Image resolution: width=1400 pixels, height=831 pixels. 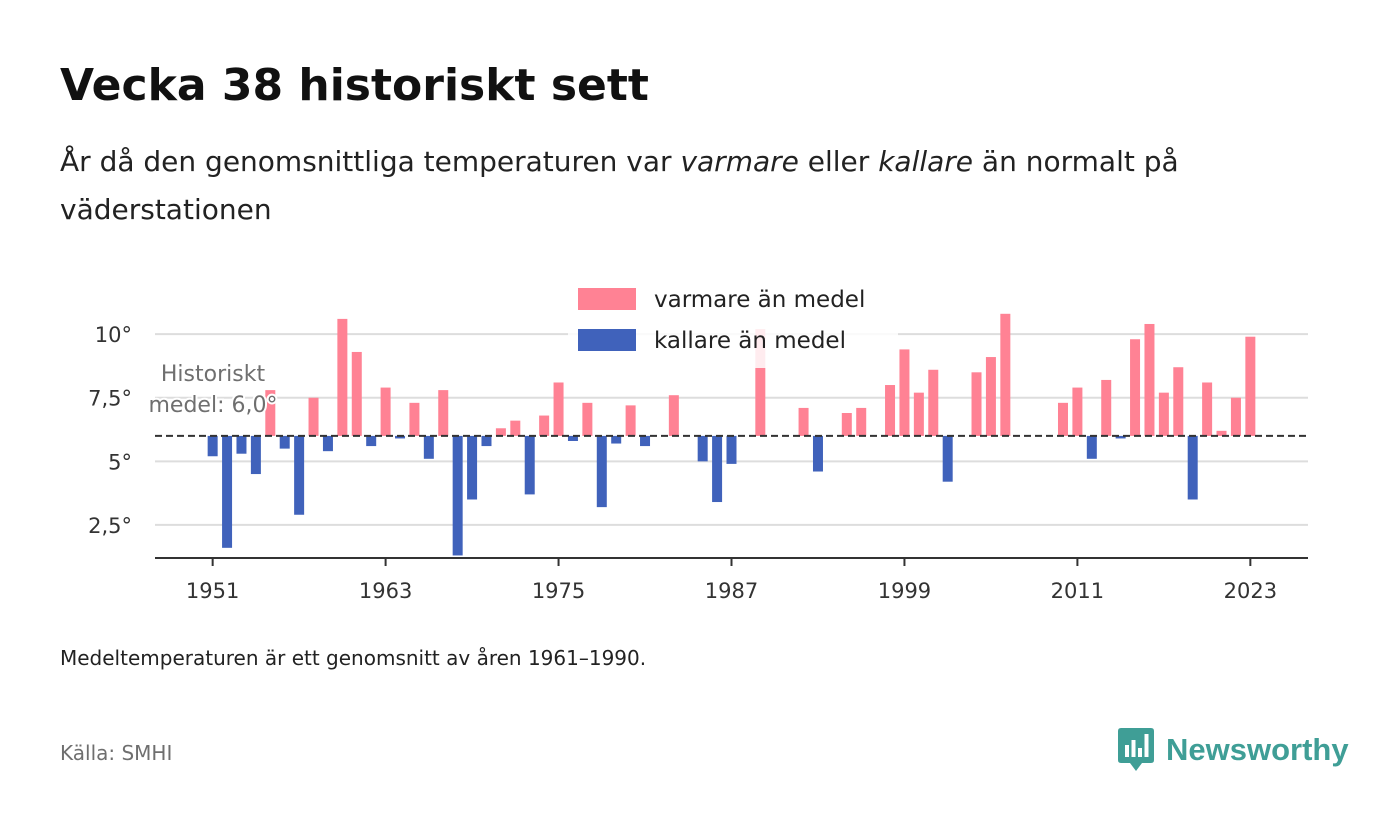 I want to click on x-axis: 1951 1963 1975 1987 1999 2011 2023, so click(x=731, y=580).